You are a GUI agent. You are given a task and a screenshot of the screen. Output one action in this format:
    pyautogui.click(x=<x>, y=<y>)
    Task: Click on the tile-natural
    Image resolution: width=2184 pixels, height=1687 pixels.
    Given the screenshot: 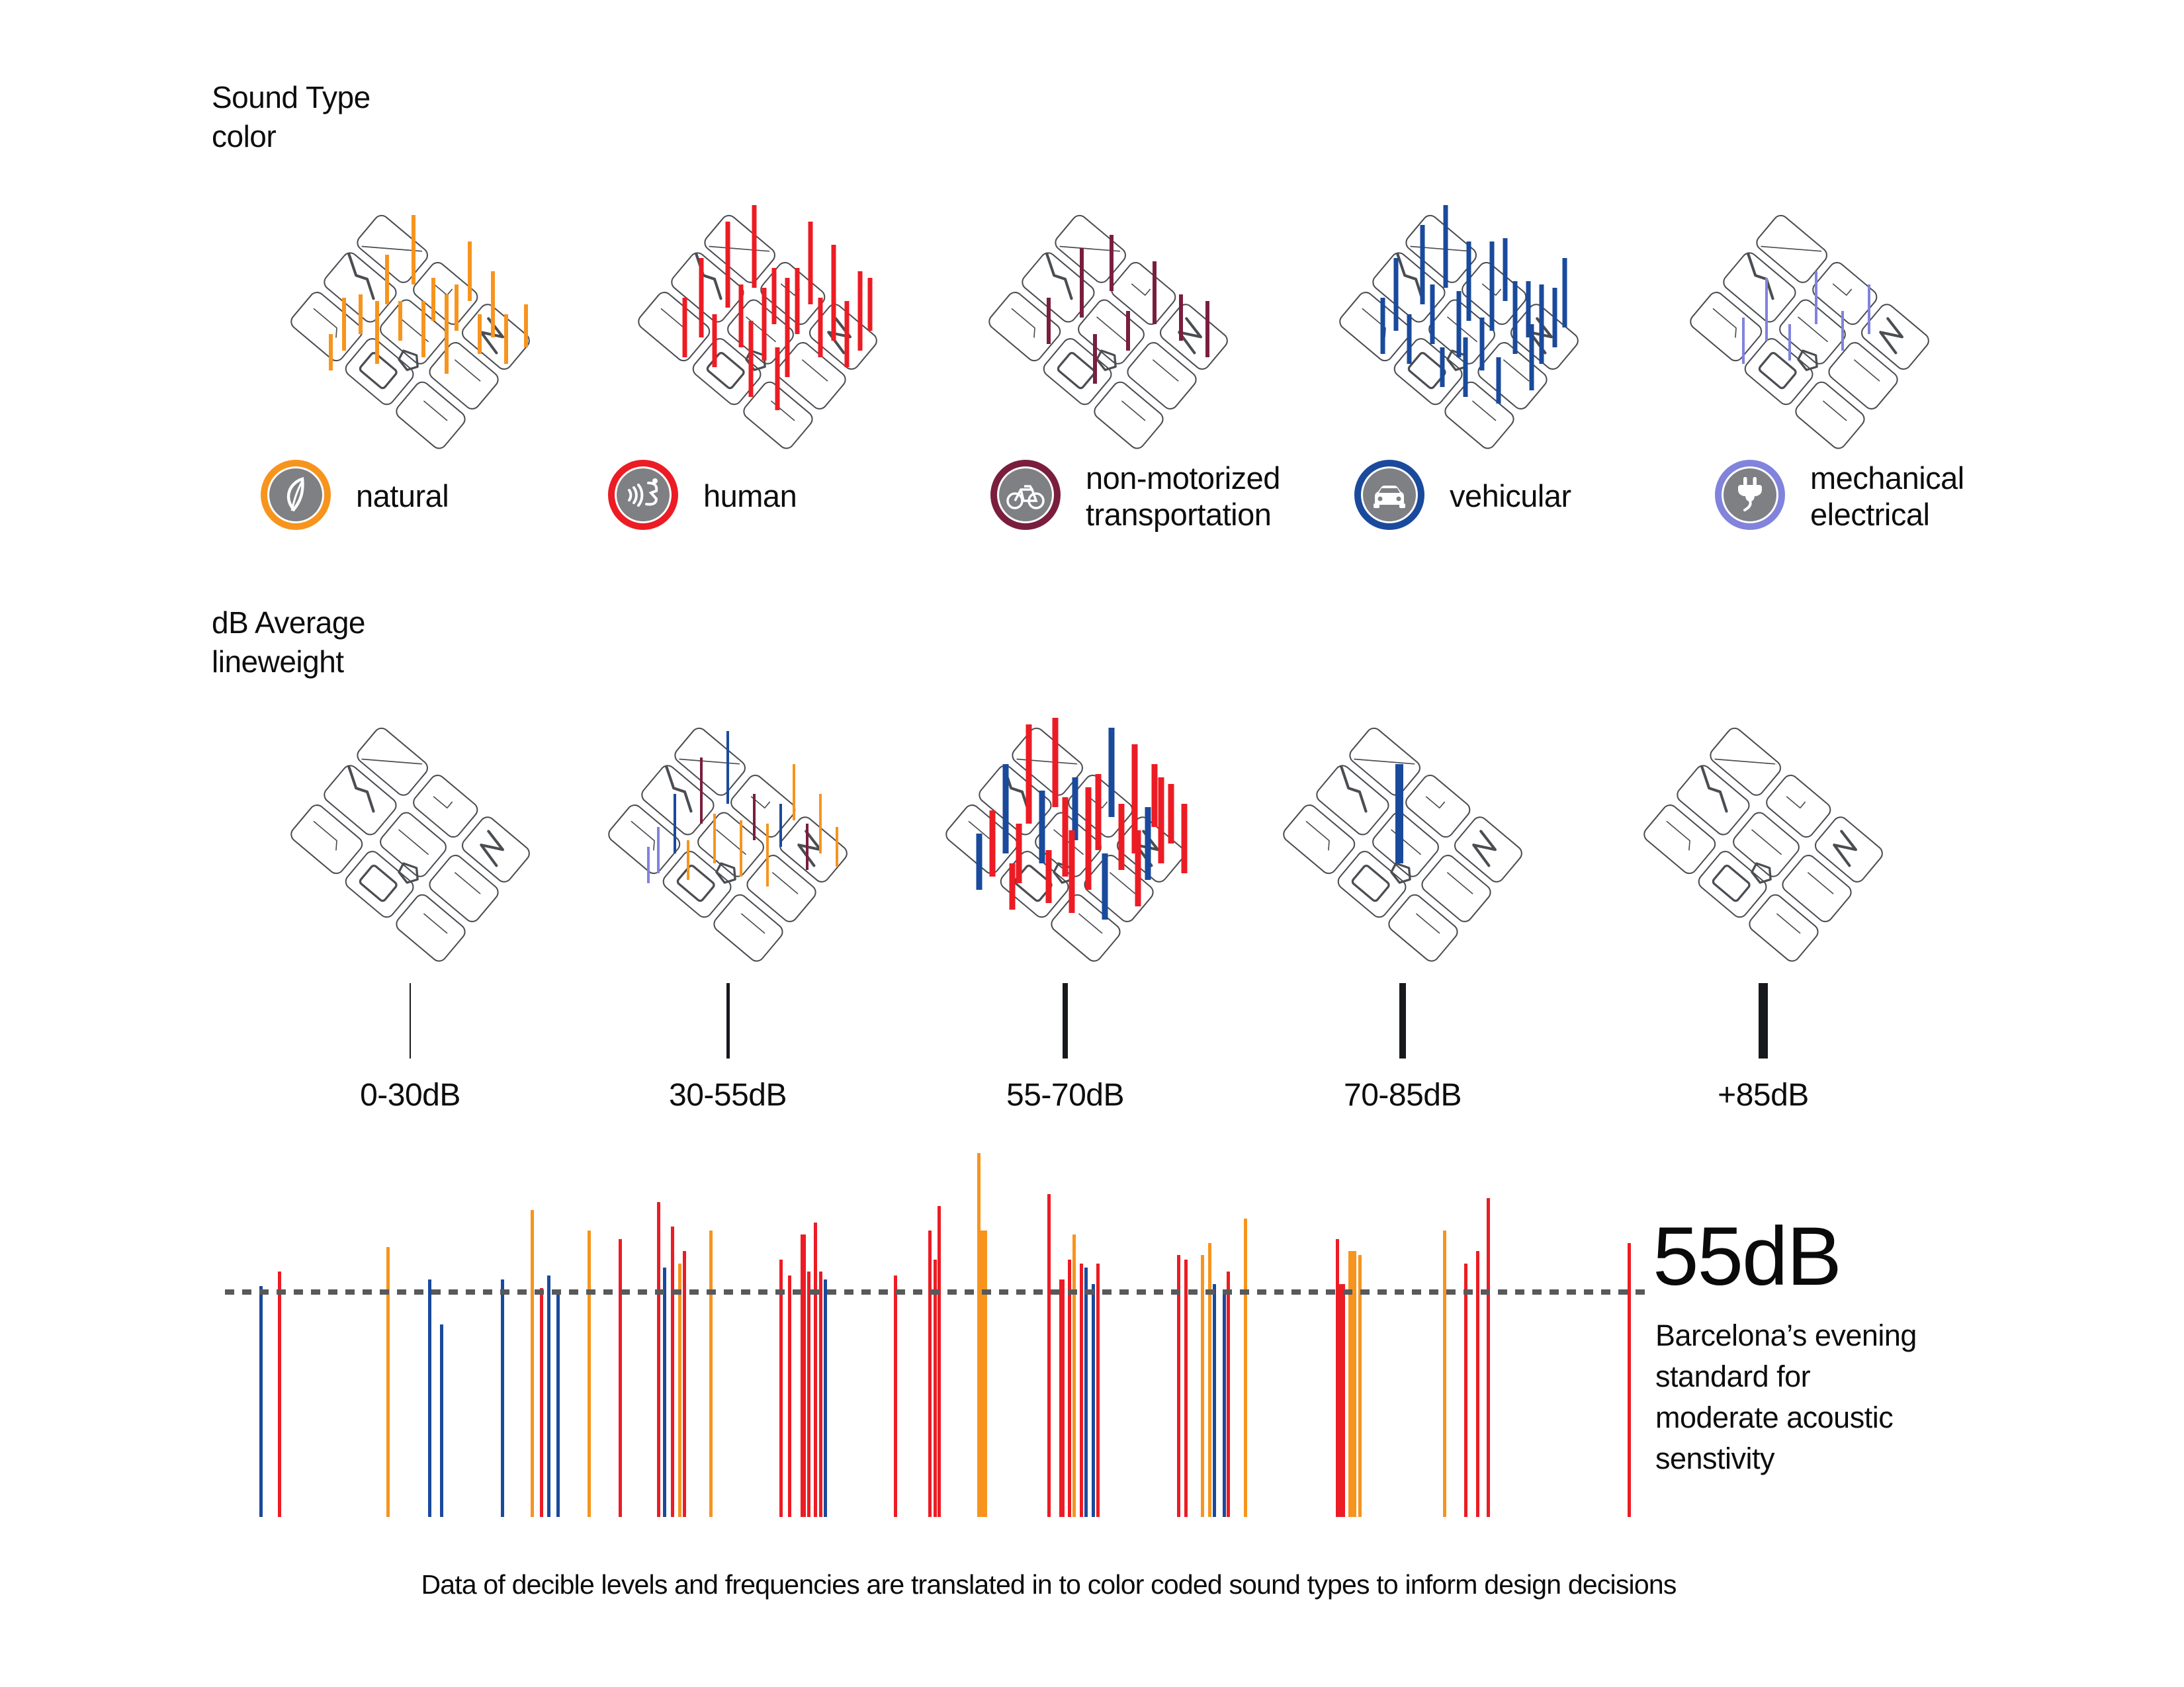 What is the action you would take?
    pyautogui.click(x=410, y=330)
    